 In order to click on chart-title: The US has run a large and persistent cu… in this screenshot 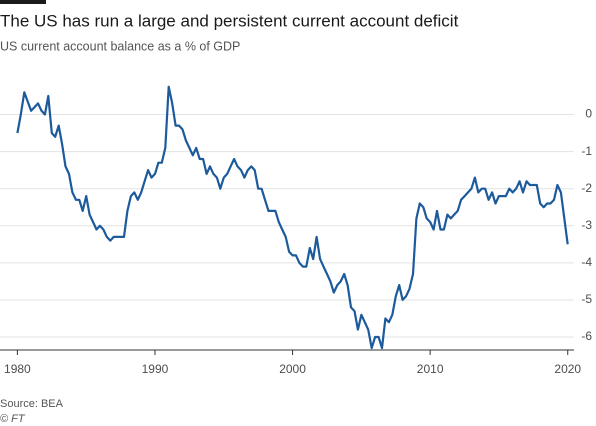, I will do `click(229, 20)`.